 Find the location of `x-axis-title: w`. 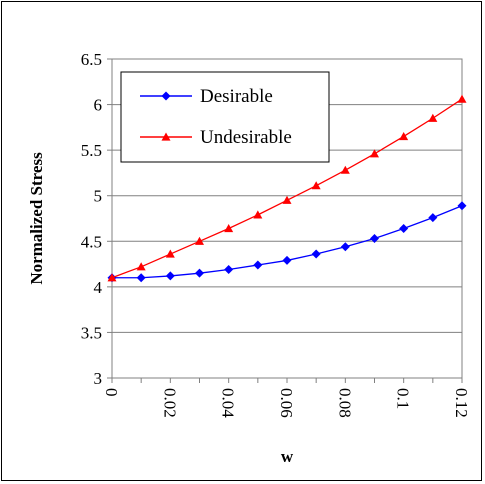

x-axis-title: w is located at coordinates (287, 456).